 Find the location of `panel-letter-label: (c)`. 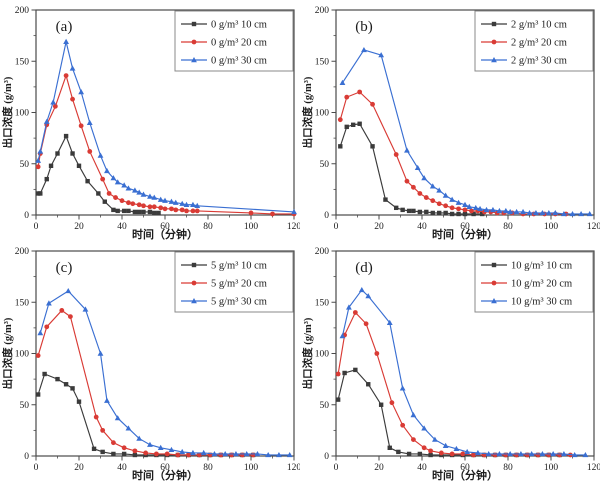

panel-letter-label: (c) is located at coordinates (64, 268).